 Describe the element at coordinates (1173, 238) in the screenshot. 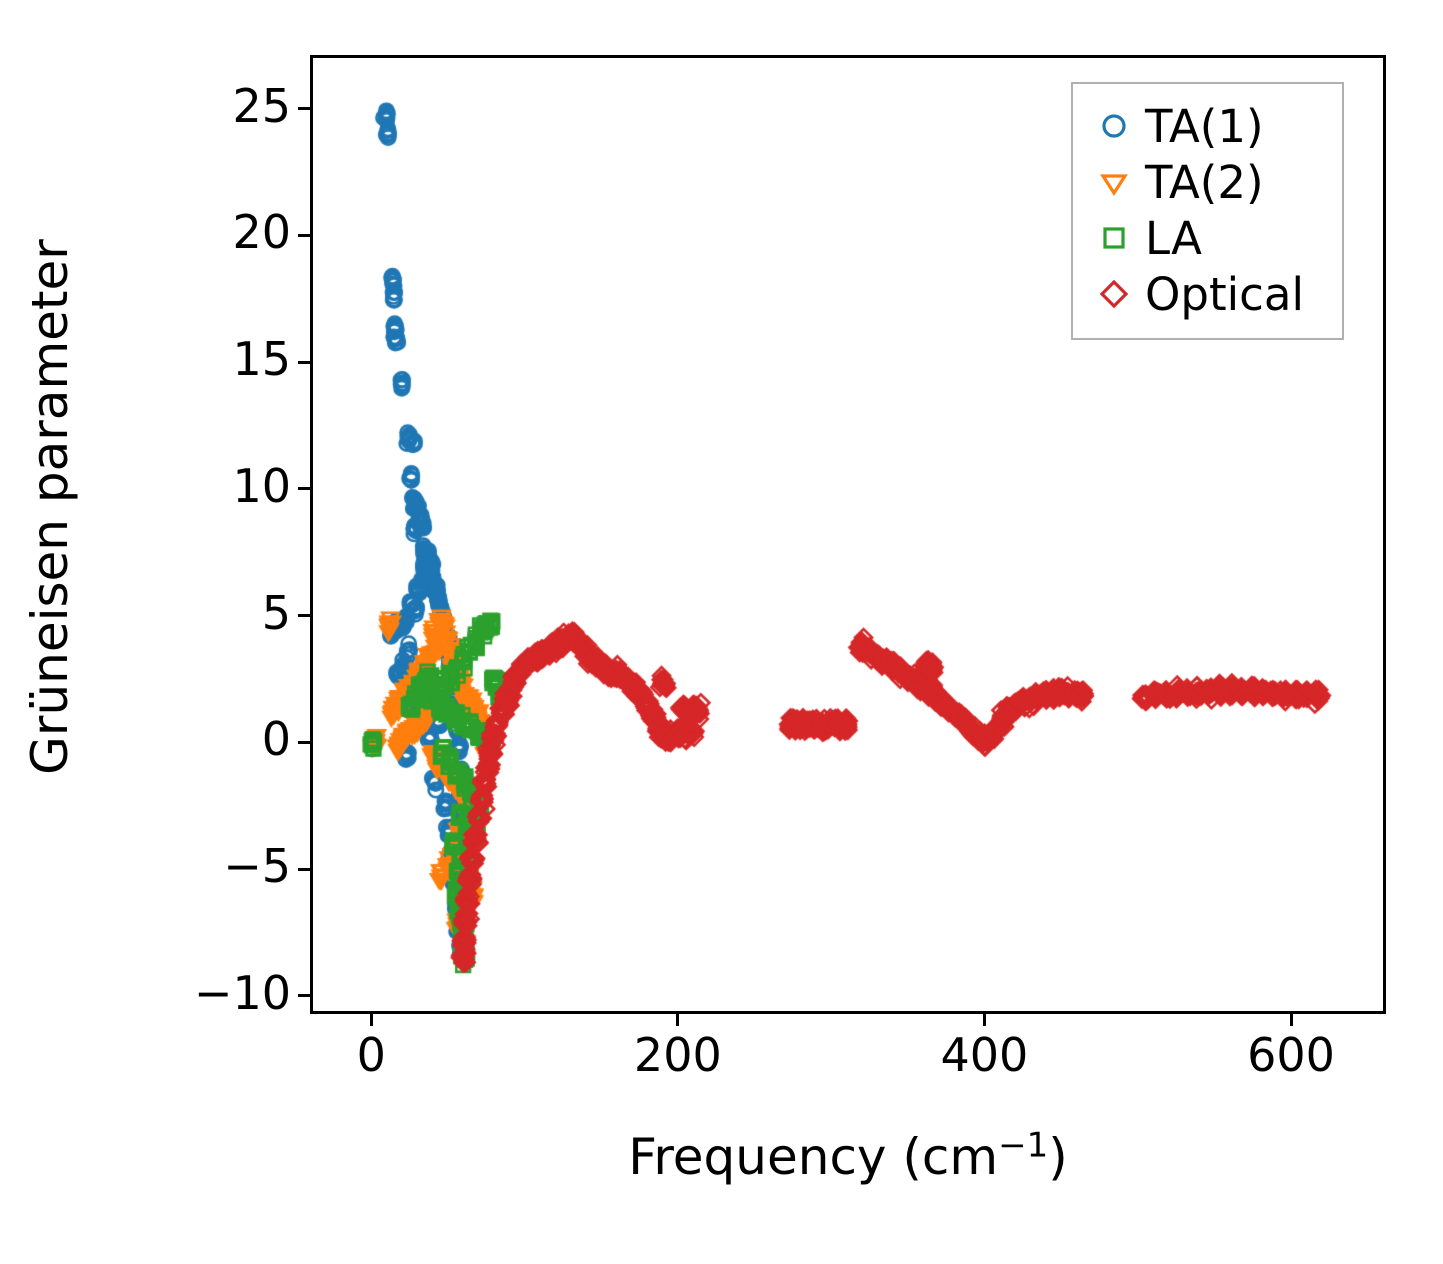

I see `legend-label-la: LA` at that location.